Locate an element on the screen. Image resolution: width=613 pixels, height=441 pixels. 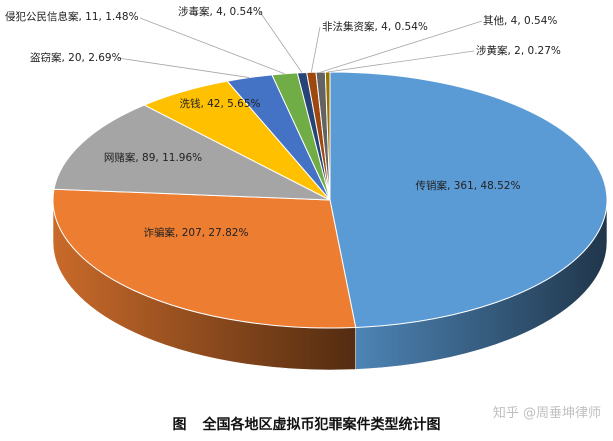
caption-figure-label: 图 is located at coordinates (179, 425).